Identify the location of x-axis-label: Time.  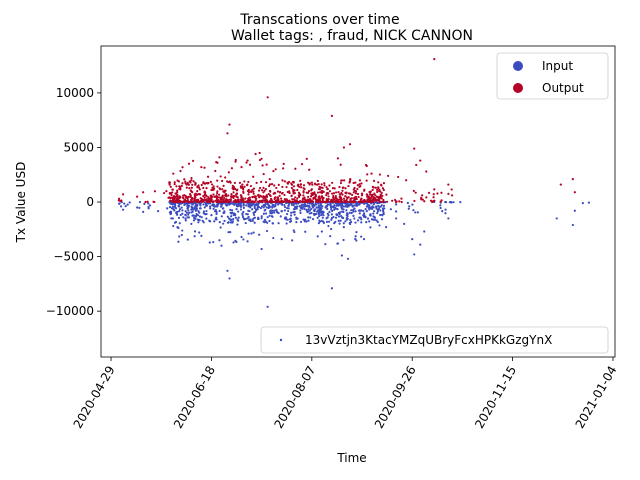
(351, 458).